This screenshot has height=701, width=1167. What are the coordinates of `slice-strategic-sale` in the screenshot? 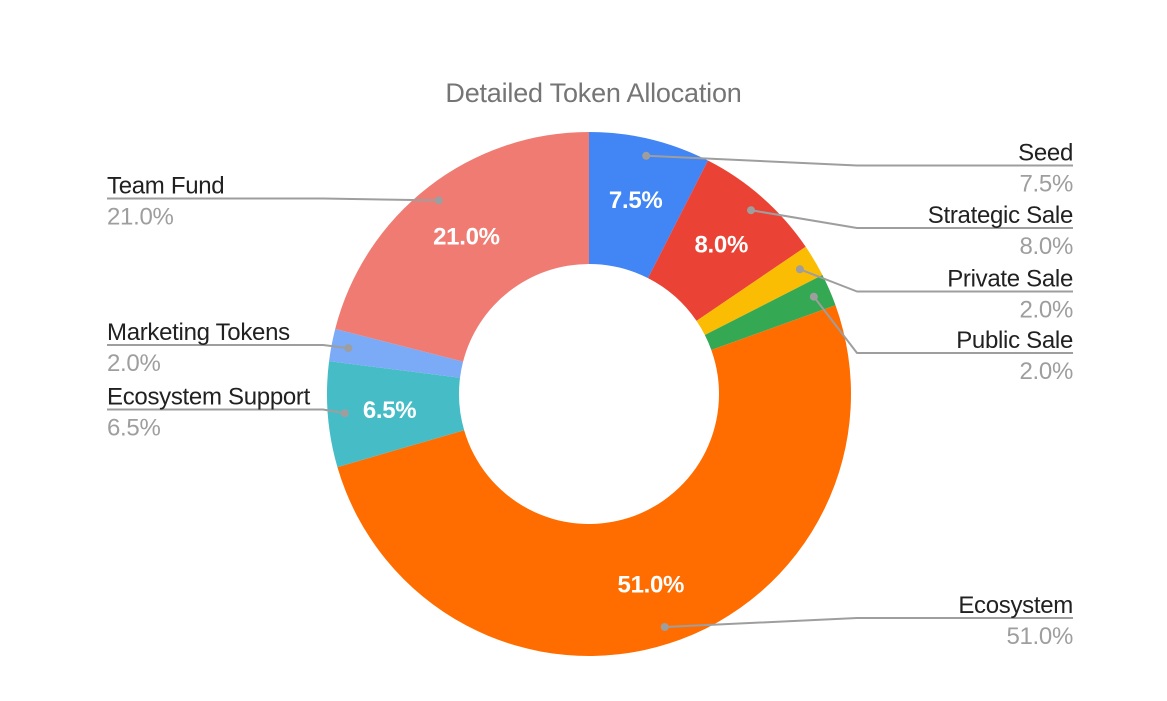 It's located at (727, 240).